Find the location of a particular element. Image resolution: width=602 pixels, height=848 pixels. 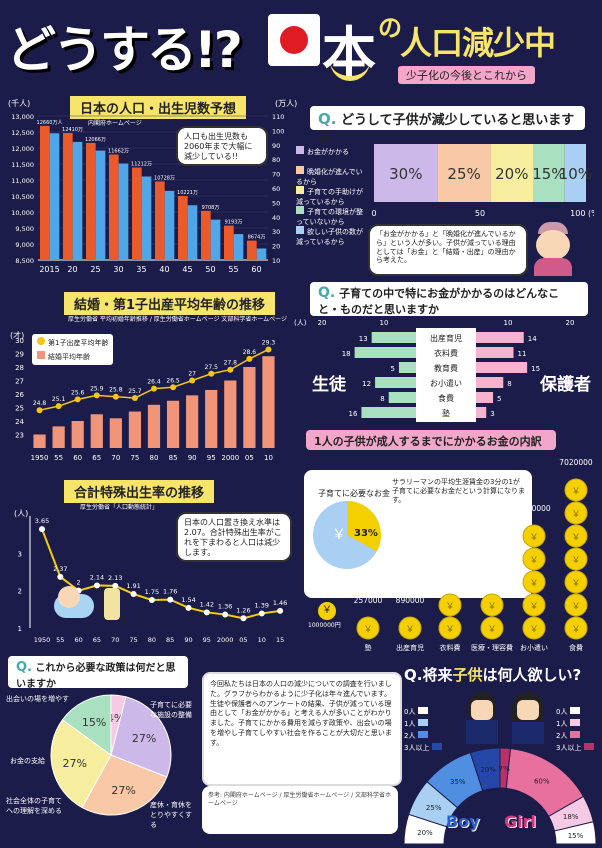

girl-gauge-segment is located at coordinates (545, 782).